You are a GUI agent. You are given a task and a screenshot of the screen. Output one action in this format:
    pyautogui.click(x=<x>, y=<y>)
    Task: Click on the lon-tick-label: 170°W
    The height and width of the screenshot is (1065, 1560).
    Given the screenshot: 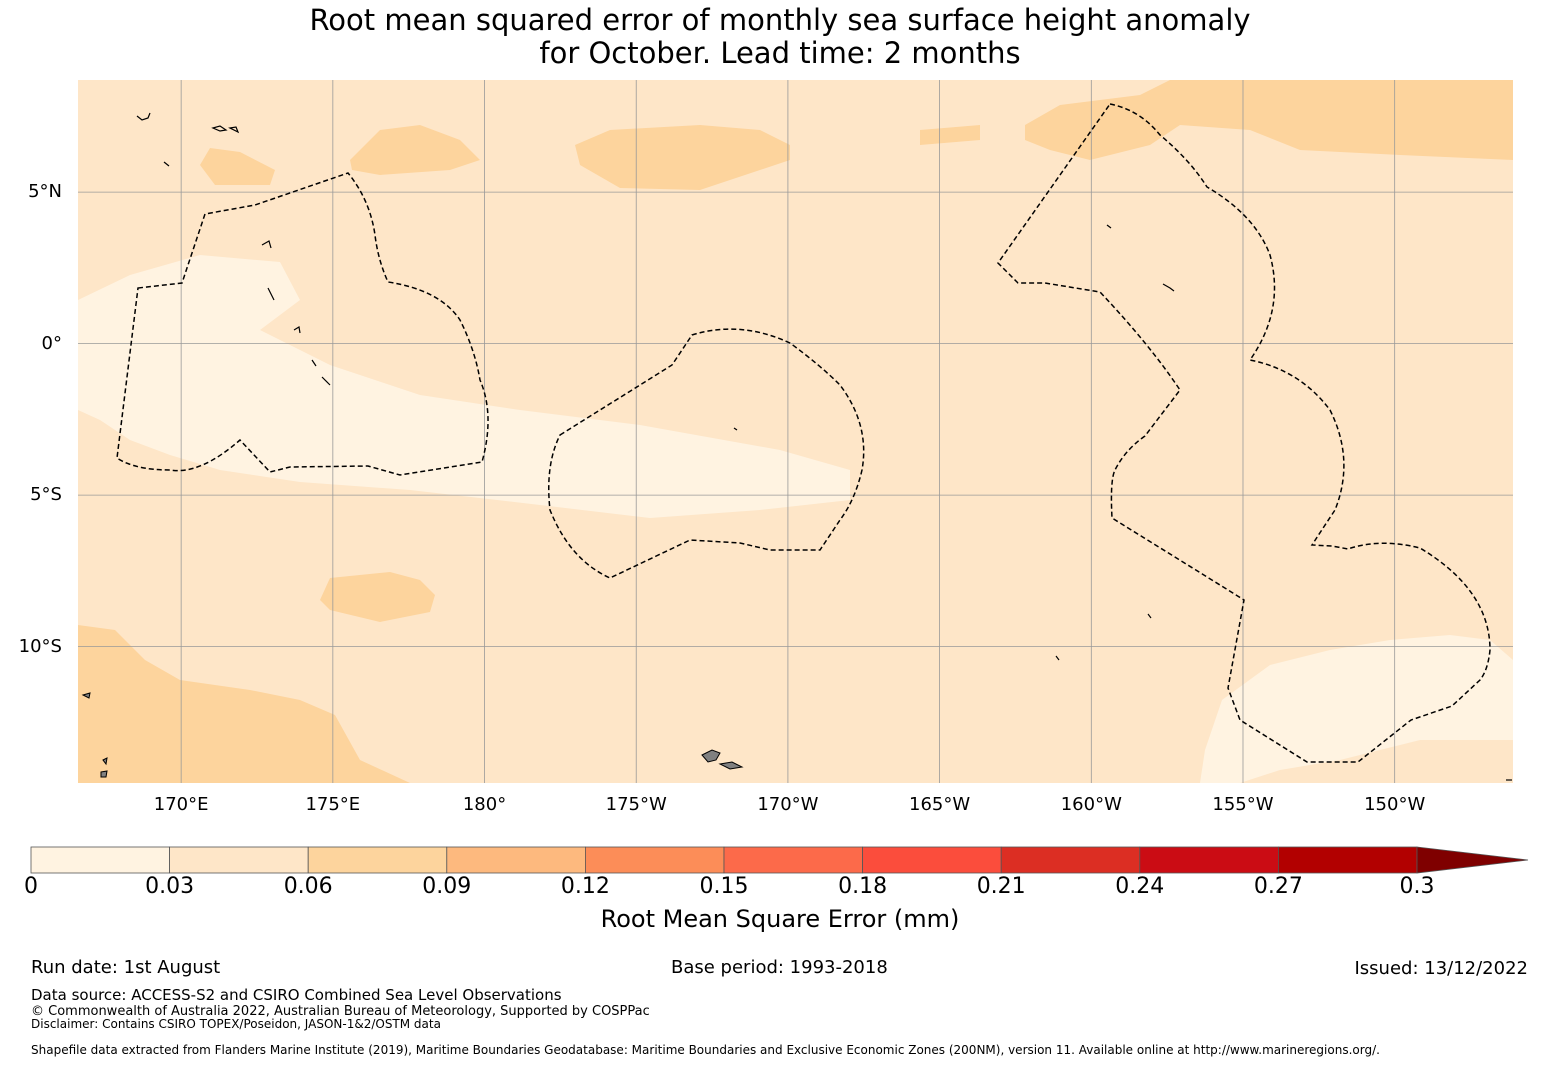 What is the action you would take?
    pyautogui.click(x=788, y=804)
    